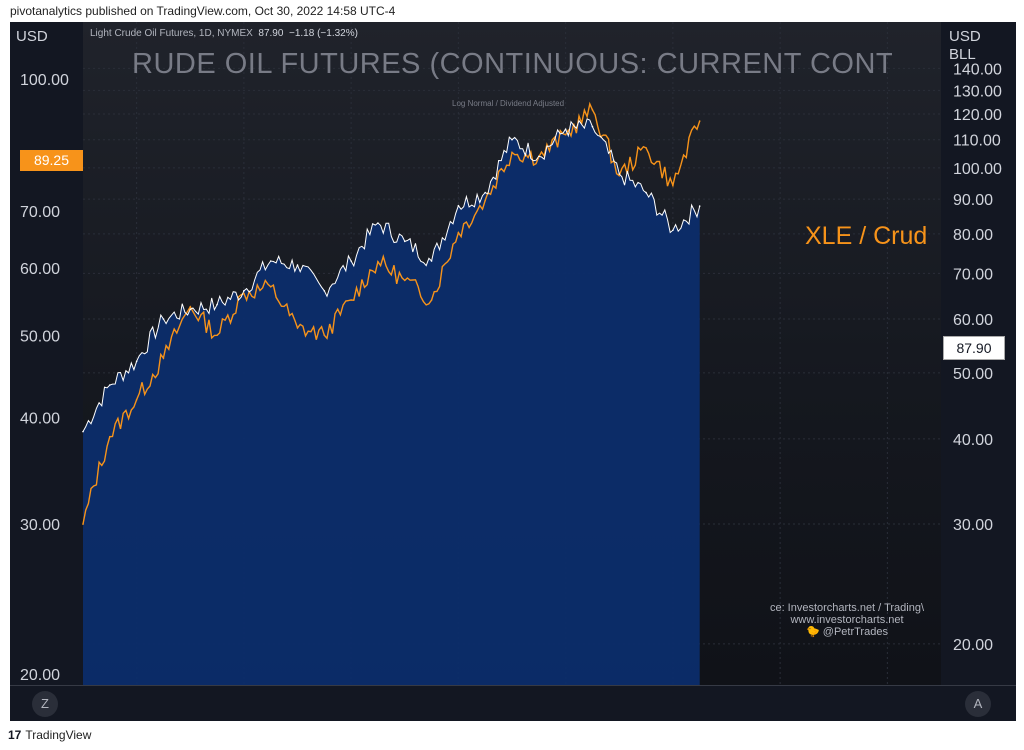 This screenshot has height=750, width=1024. Describe the element at coordinates (965, 36) in the screenshot. I see `right-axis-unit-line1: USD` at that location.